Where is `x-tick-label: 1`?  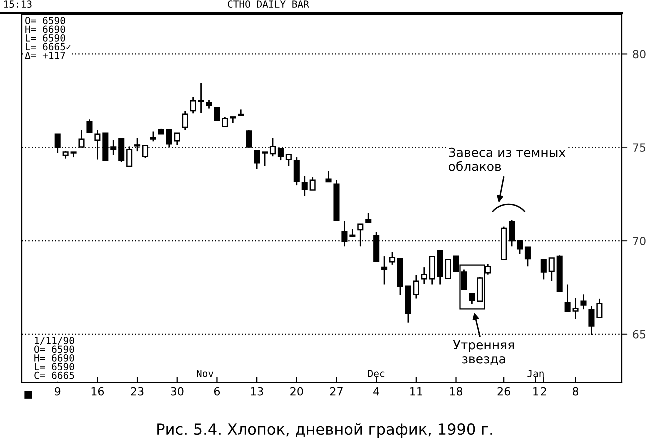 x-tick-label: 1 is located at coordinates (536, 392).